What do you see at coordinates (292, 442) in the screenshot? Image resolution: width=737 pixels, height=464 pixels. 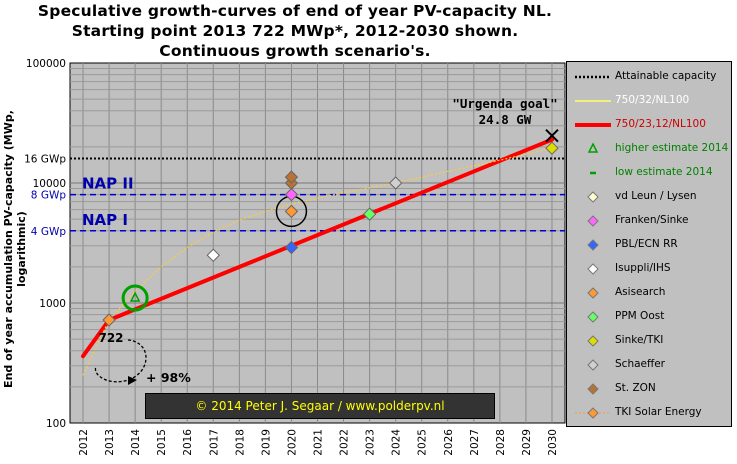 I see `x-tick-label: 2020` at bounding box center [292, 442].